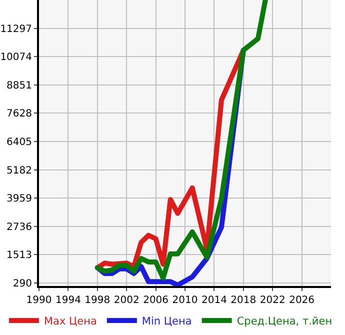  I want to click on y-tick-label: 1513, so click(19, 256).